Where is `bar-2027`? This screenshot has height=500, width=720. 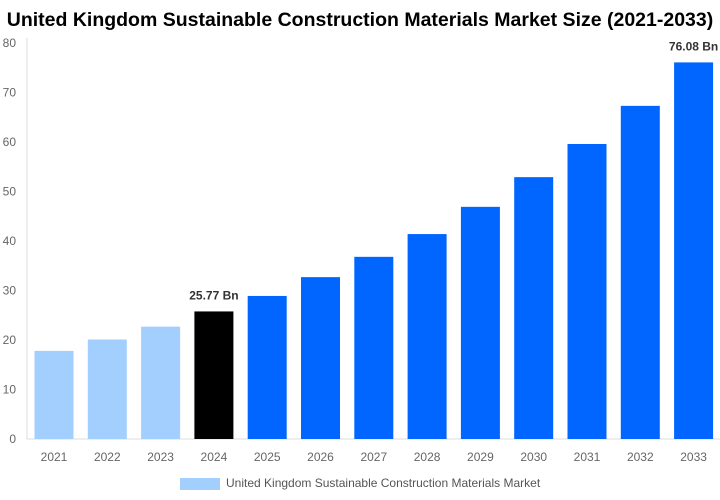
bar-2027 is located at coordinates (374, 347).